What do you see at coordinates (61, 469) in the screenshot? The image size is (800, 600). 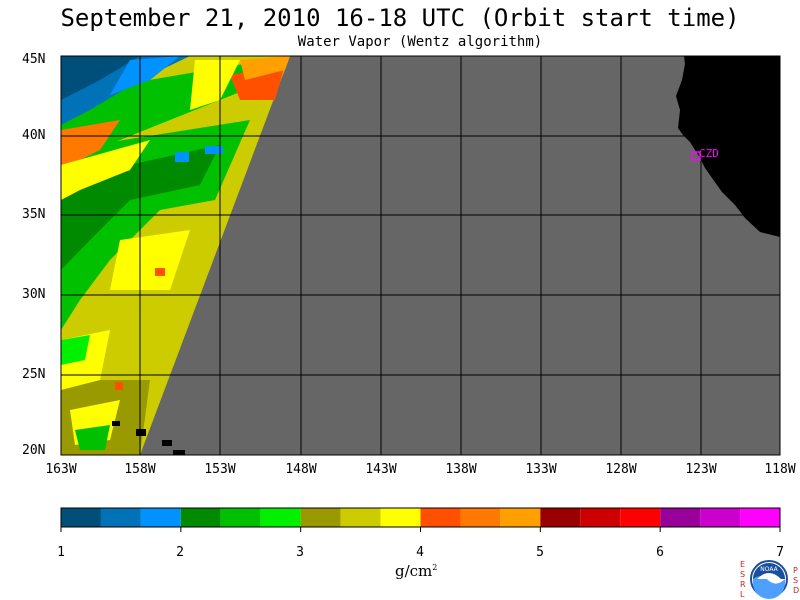 I see `lon-label-163w: 163W` at bounding box center [61, 469].